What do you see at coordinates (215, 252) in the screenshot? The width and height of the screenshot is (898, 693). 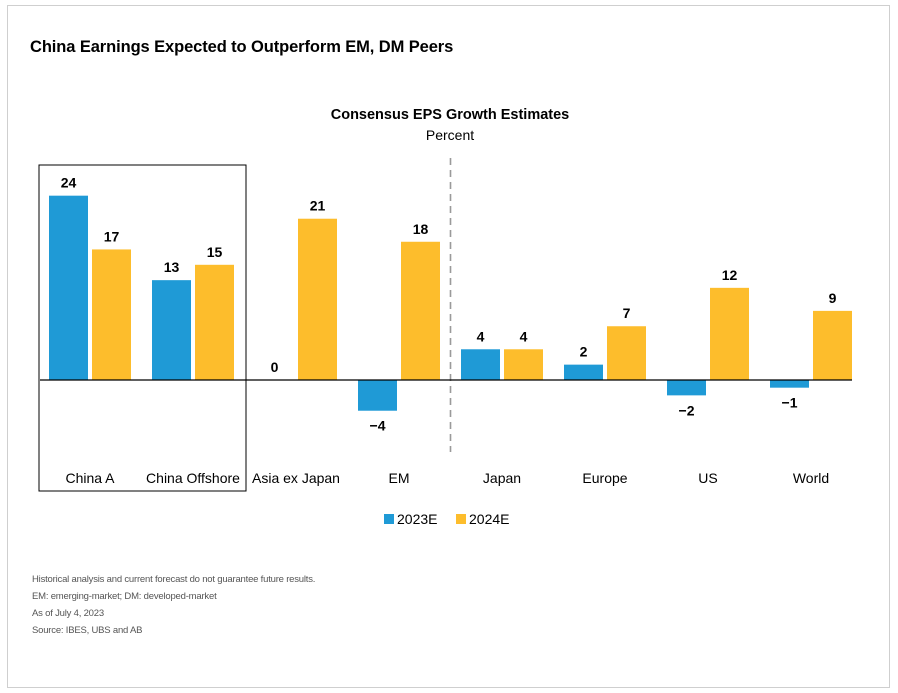 I see `data-label-2024e-china-offshore: 15` at bounding box center [215, 252].